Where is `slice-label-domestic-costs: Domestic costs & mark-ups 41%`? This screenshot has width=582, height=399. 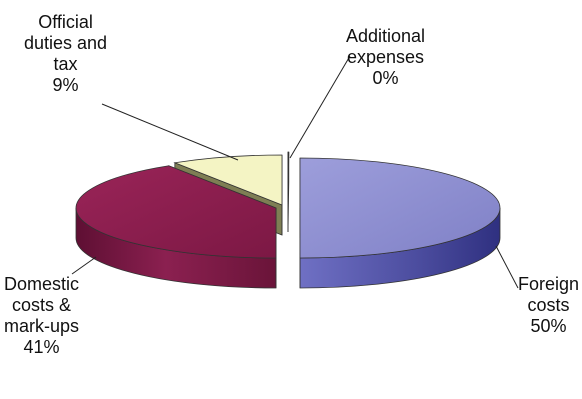
slice-label-domestic-costs: Domestic costs & mark-ups 41% is located at coordinates (42, 315).